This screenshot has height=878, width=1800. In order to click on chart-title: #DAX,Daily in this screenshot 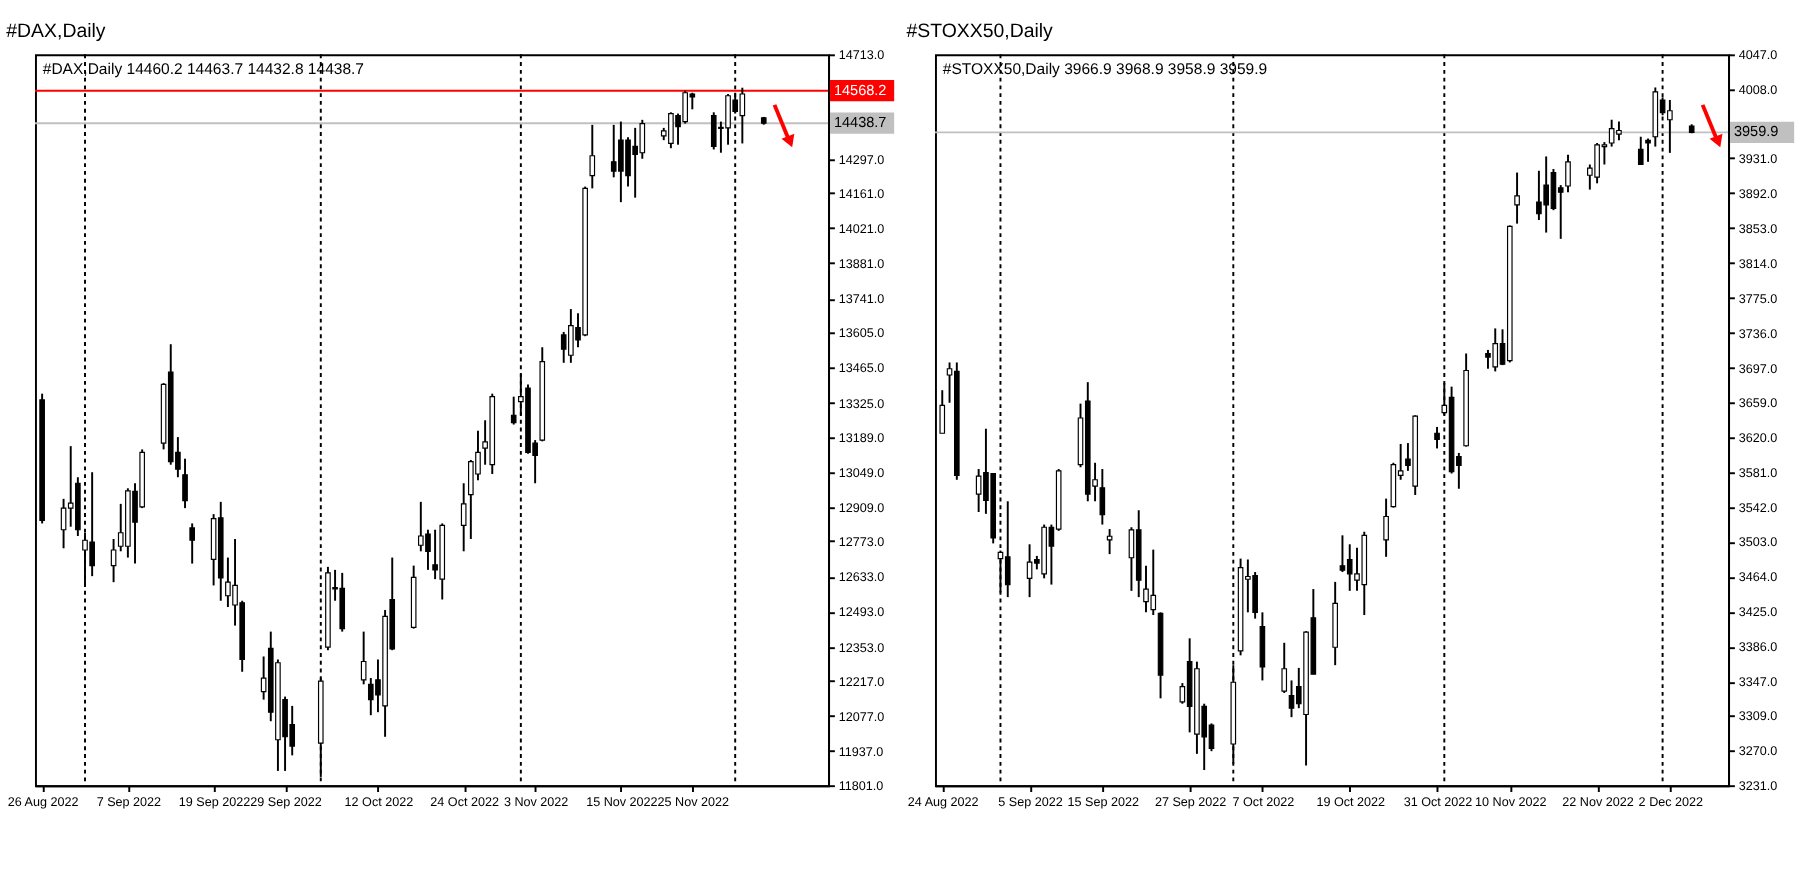, I will do `click(56, 31)`.